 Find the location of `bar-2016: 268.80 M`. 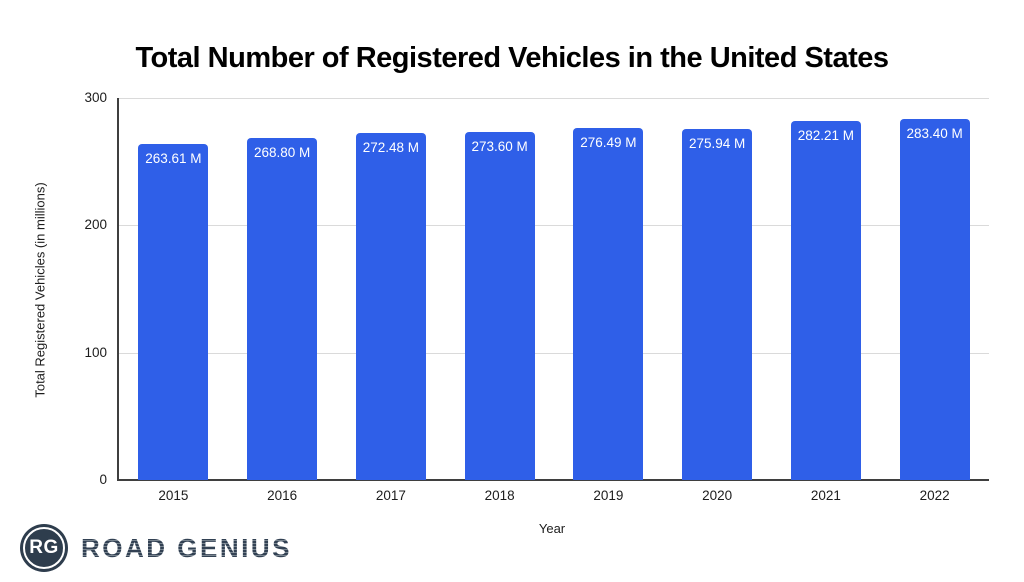

bar-2016: 268.80 M is located at coordinates (282, 308).